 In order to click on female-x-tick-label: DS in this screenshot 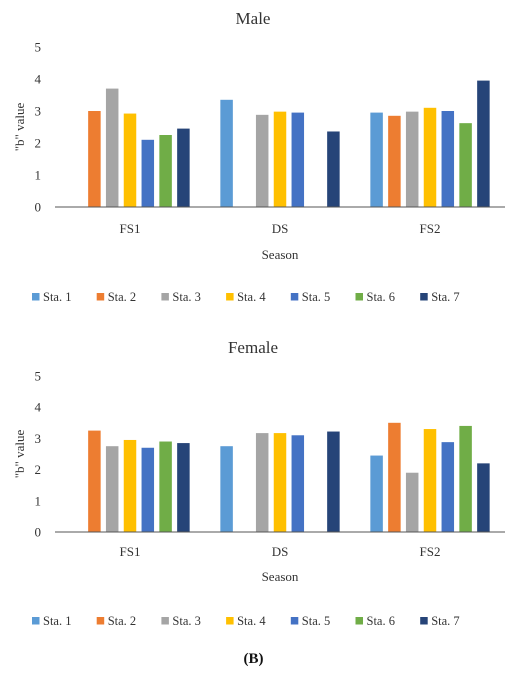, I will do `click(280, 551)`.